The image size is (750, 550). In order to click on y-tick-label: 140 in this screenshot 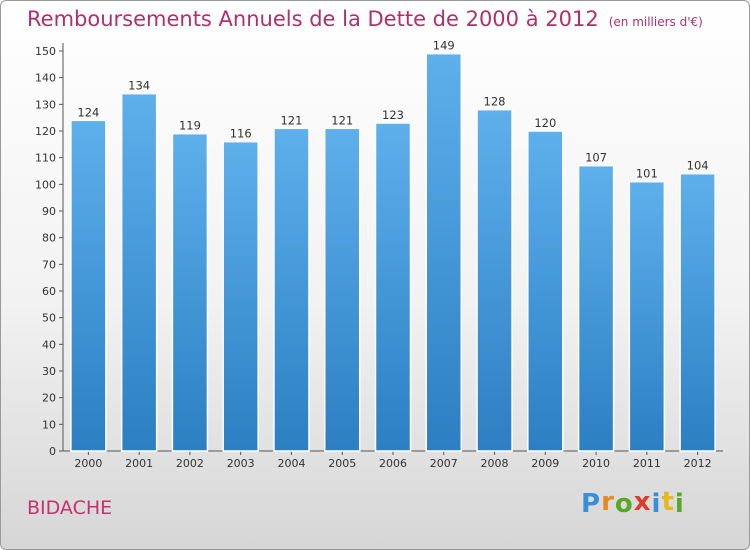, I will do `click(45, 78)`.